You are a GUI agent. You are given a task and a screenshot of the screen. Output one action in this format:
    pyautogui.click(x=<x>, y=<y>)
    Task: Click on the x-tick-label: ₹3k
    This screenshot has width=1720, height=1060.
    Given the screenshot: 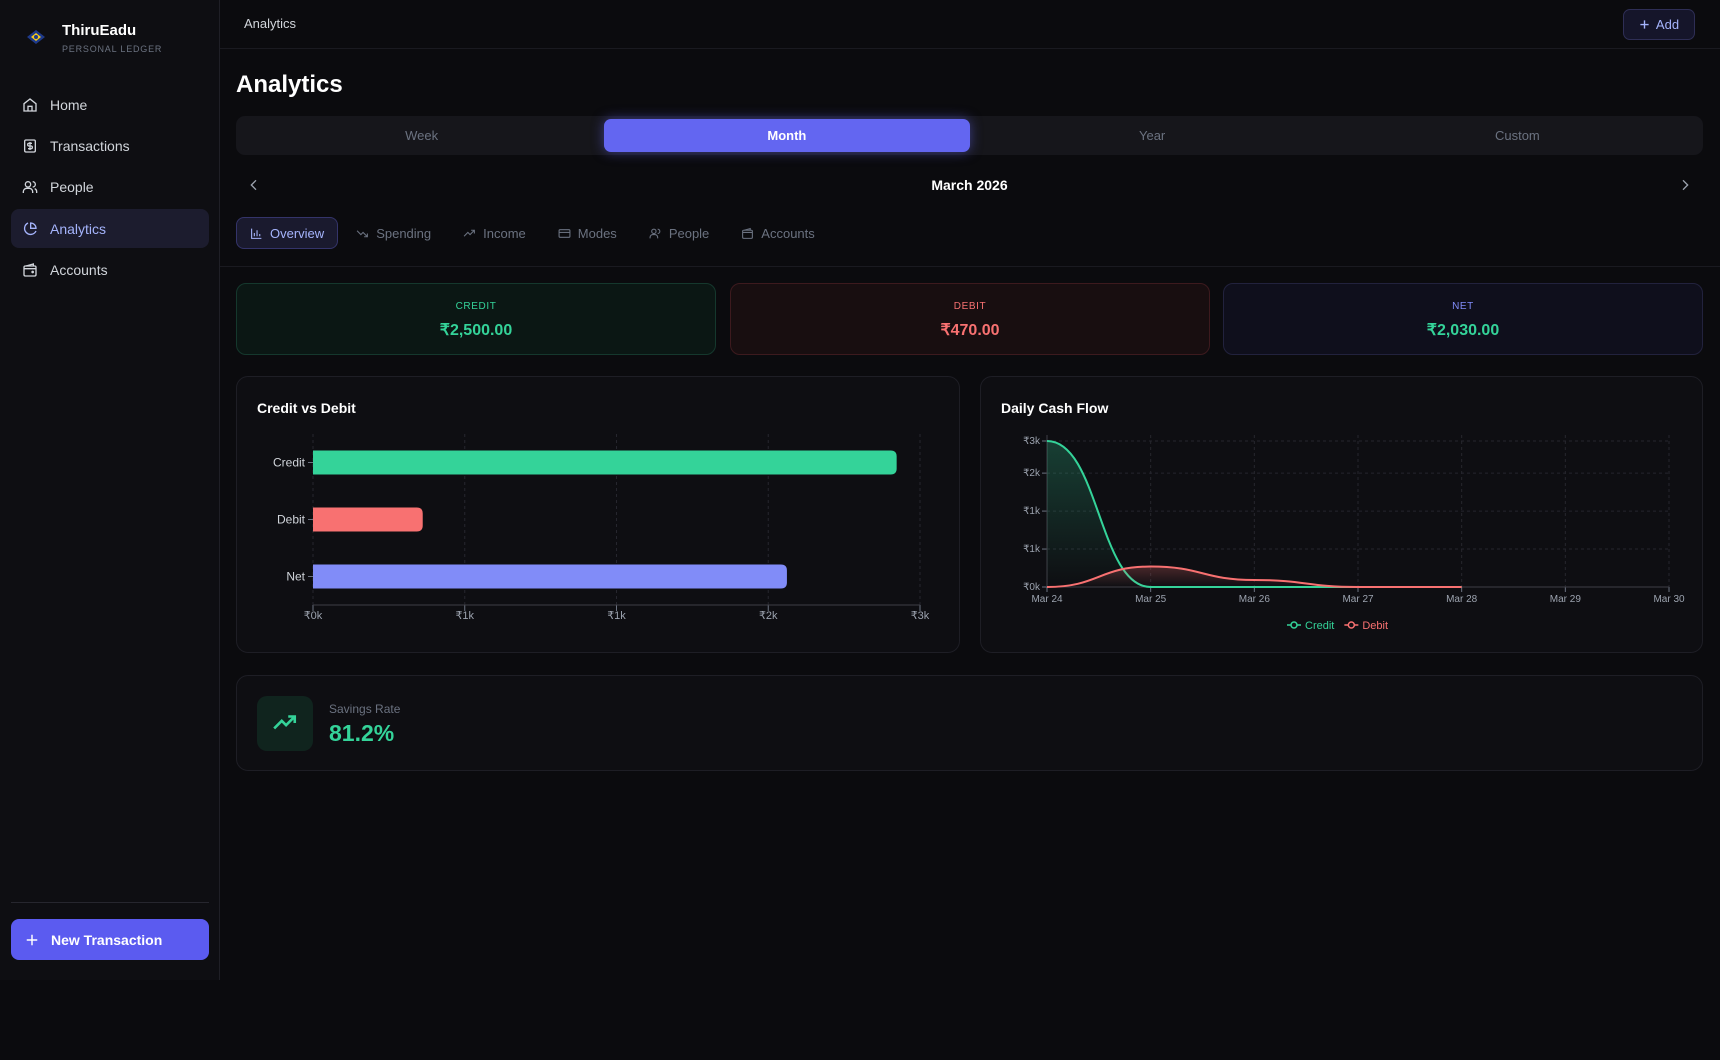 What is the action you would take?
    pyautogui.click(x=920, y=616)
    